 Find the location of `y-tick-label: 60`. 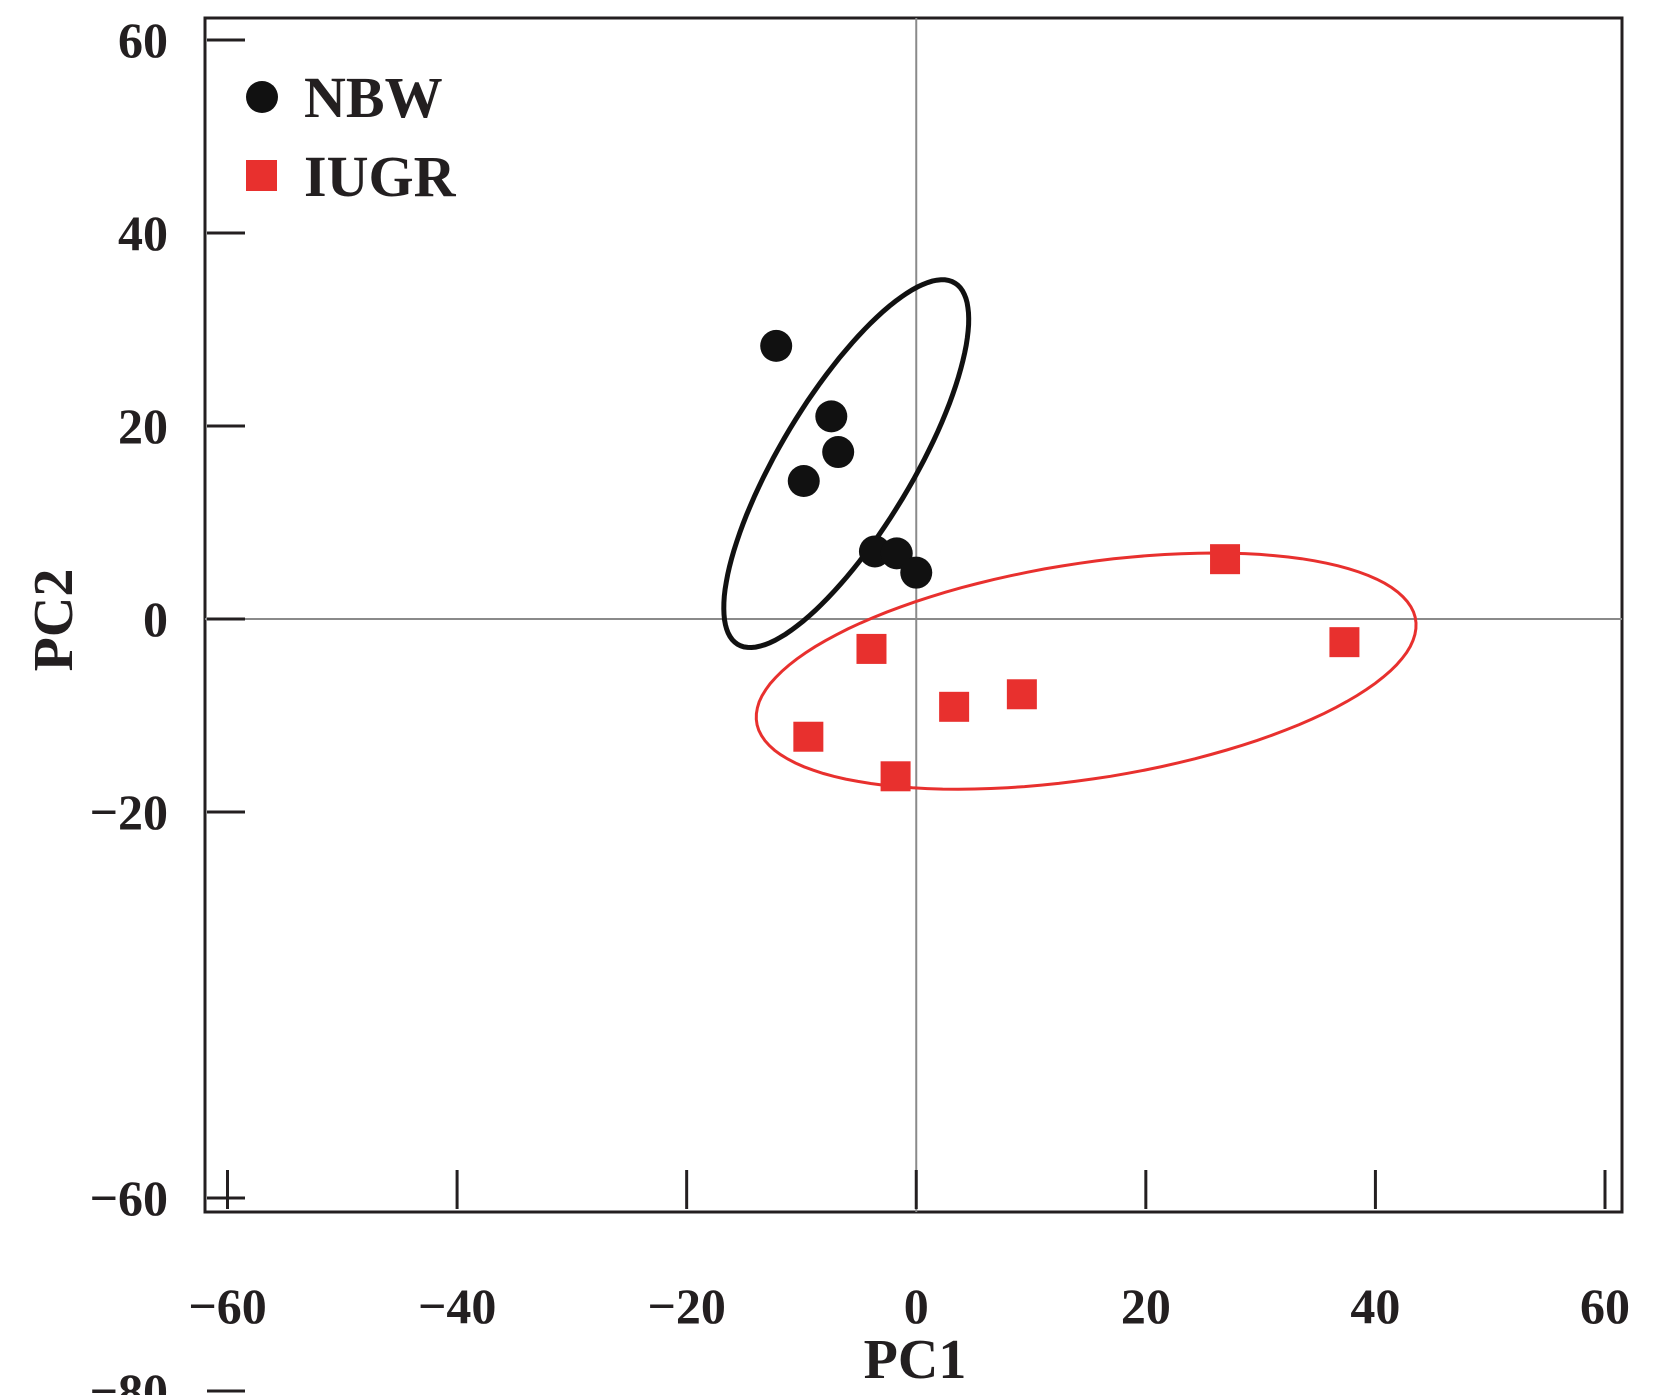

y-tick-label: 60 is located at coordinates (143, 40).